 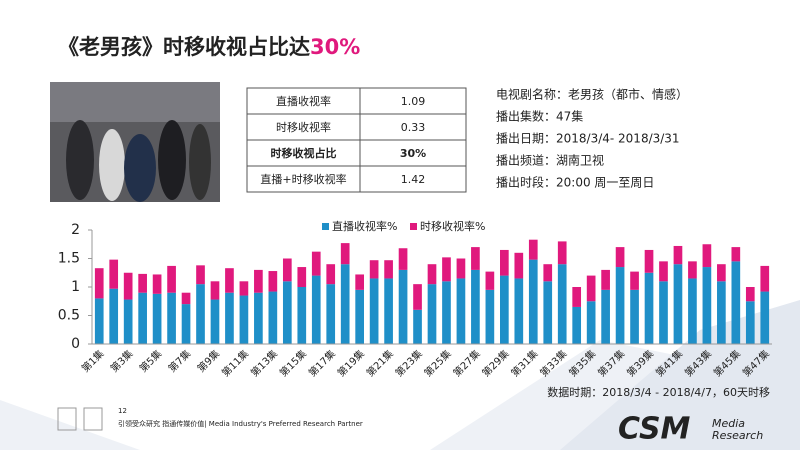 What do you see at coordinates (303, 101) in the screenshot?
I see `table-label: 直播收视率` at bounding box center [303, 101].